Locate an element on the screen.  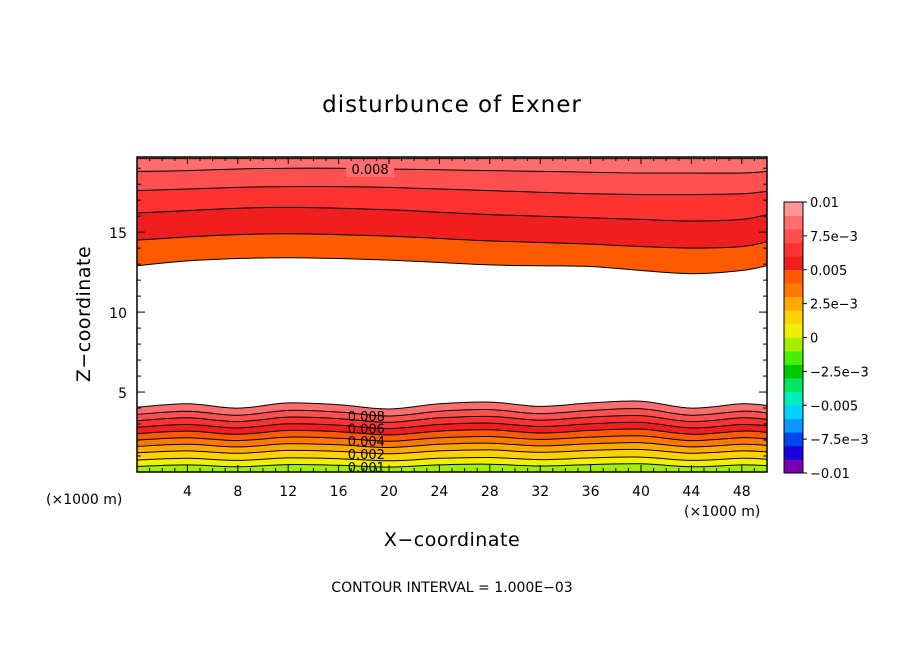
x-tick-label: 12 is located at coordinates (288, 492).